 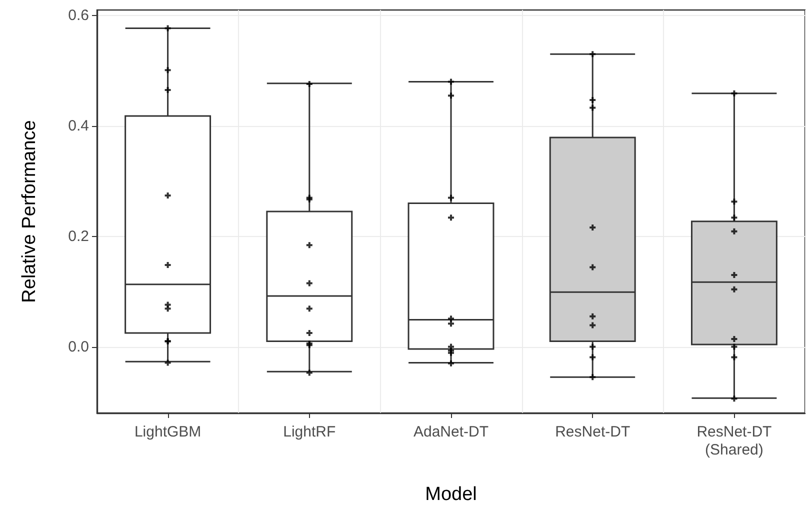 I want to click on y-tick-label: 0.4, so click(x=78, y=125).